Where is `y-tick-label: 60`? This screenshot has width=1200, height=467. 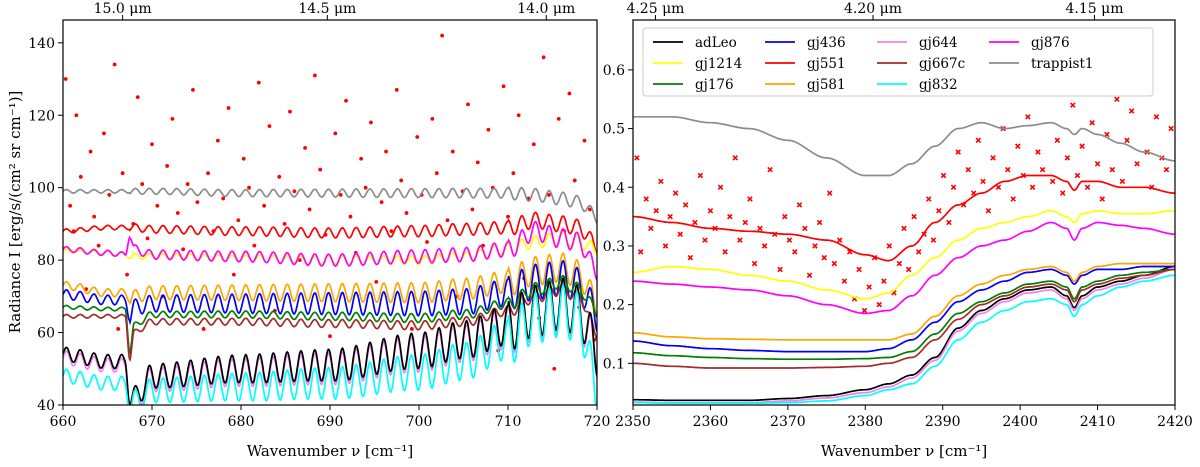 y-tick-label: 60 is located at coordinates (46, 334).